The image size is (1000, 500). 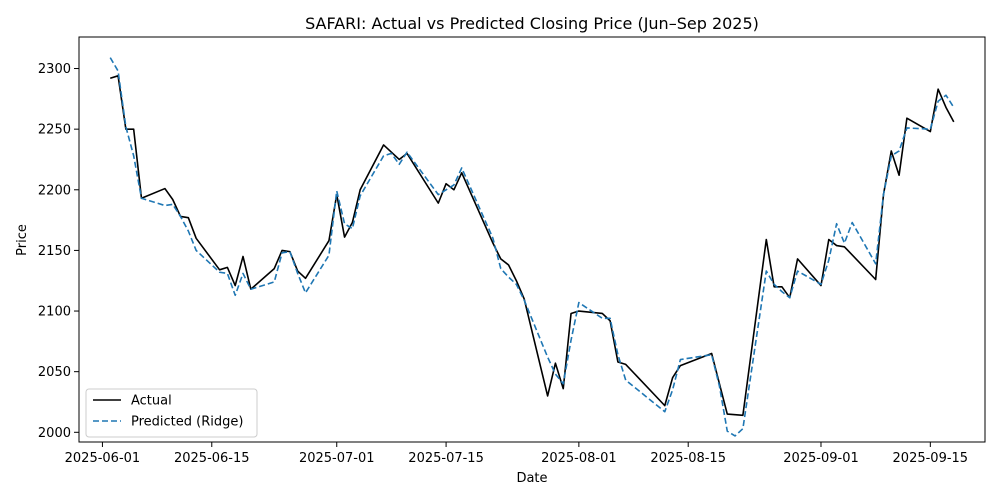 What do you see at coordinates (151, 401) in the screenshot?
I see `legend-label: Actual` at bounding box center [151, 401].